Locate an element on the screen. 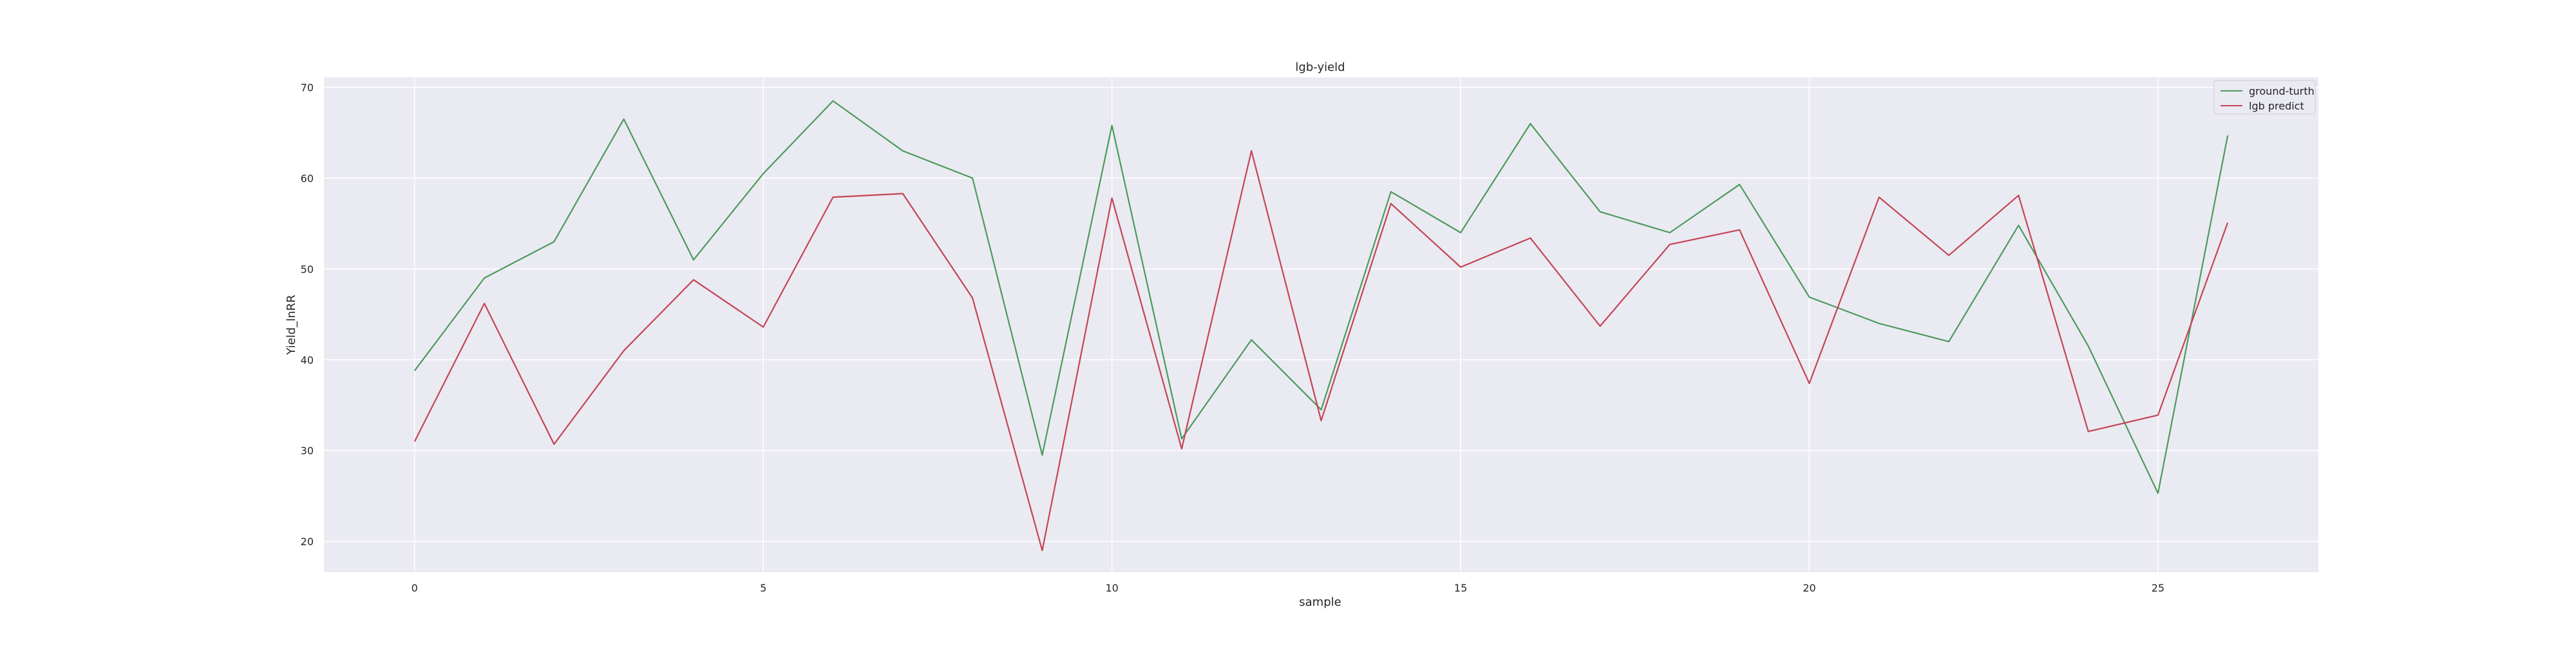  legend-label-lgb-predict: lgb predict is located at coordinates (2276, 106).